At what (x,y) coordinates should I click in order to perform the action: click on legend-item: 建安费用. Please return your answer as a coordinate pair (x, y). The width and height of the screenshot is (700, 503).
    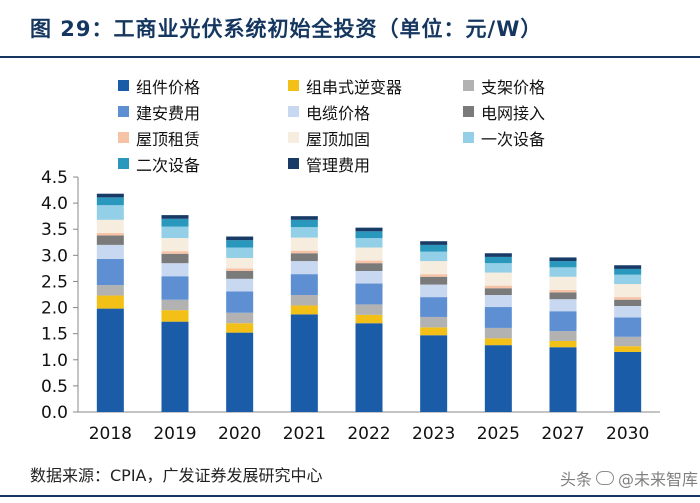
    Looking at the image, I should click on (203, 112).